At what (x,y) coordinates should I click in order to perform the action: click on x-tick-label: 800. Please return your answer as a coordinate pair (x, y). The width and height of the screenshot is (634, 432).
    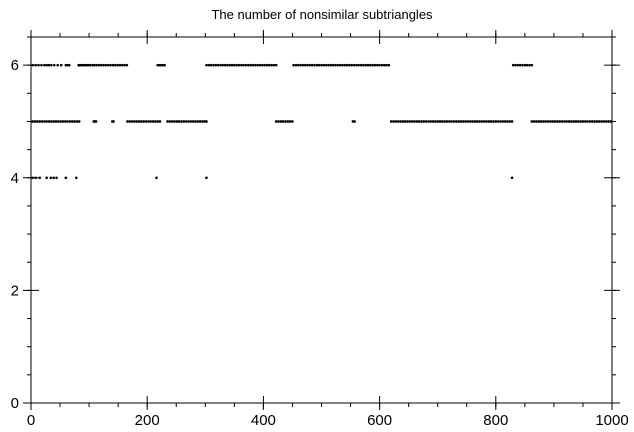
    Looking at the image, I should click on (495, 420).